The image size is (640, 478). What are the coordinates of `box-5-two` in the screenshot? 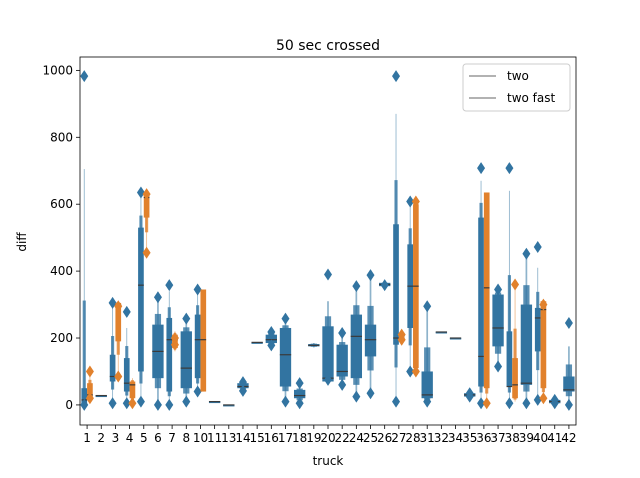 It's located at (140, 297).